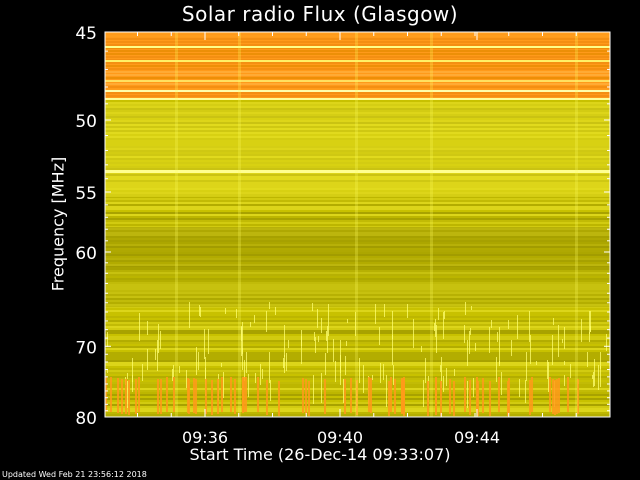 This screenshot has height=480, width=640. What do you see at coordinates (320, 14) in the screenshot?
I see `chart-title: Solar radio Flux (Glasgow)` at bounding box center [320, 14].